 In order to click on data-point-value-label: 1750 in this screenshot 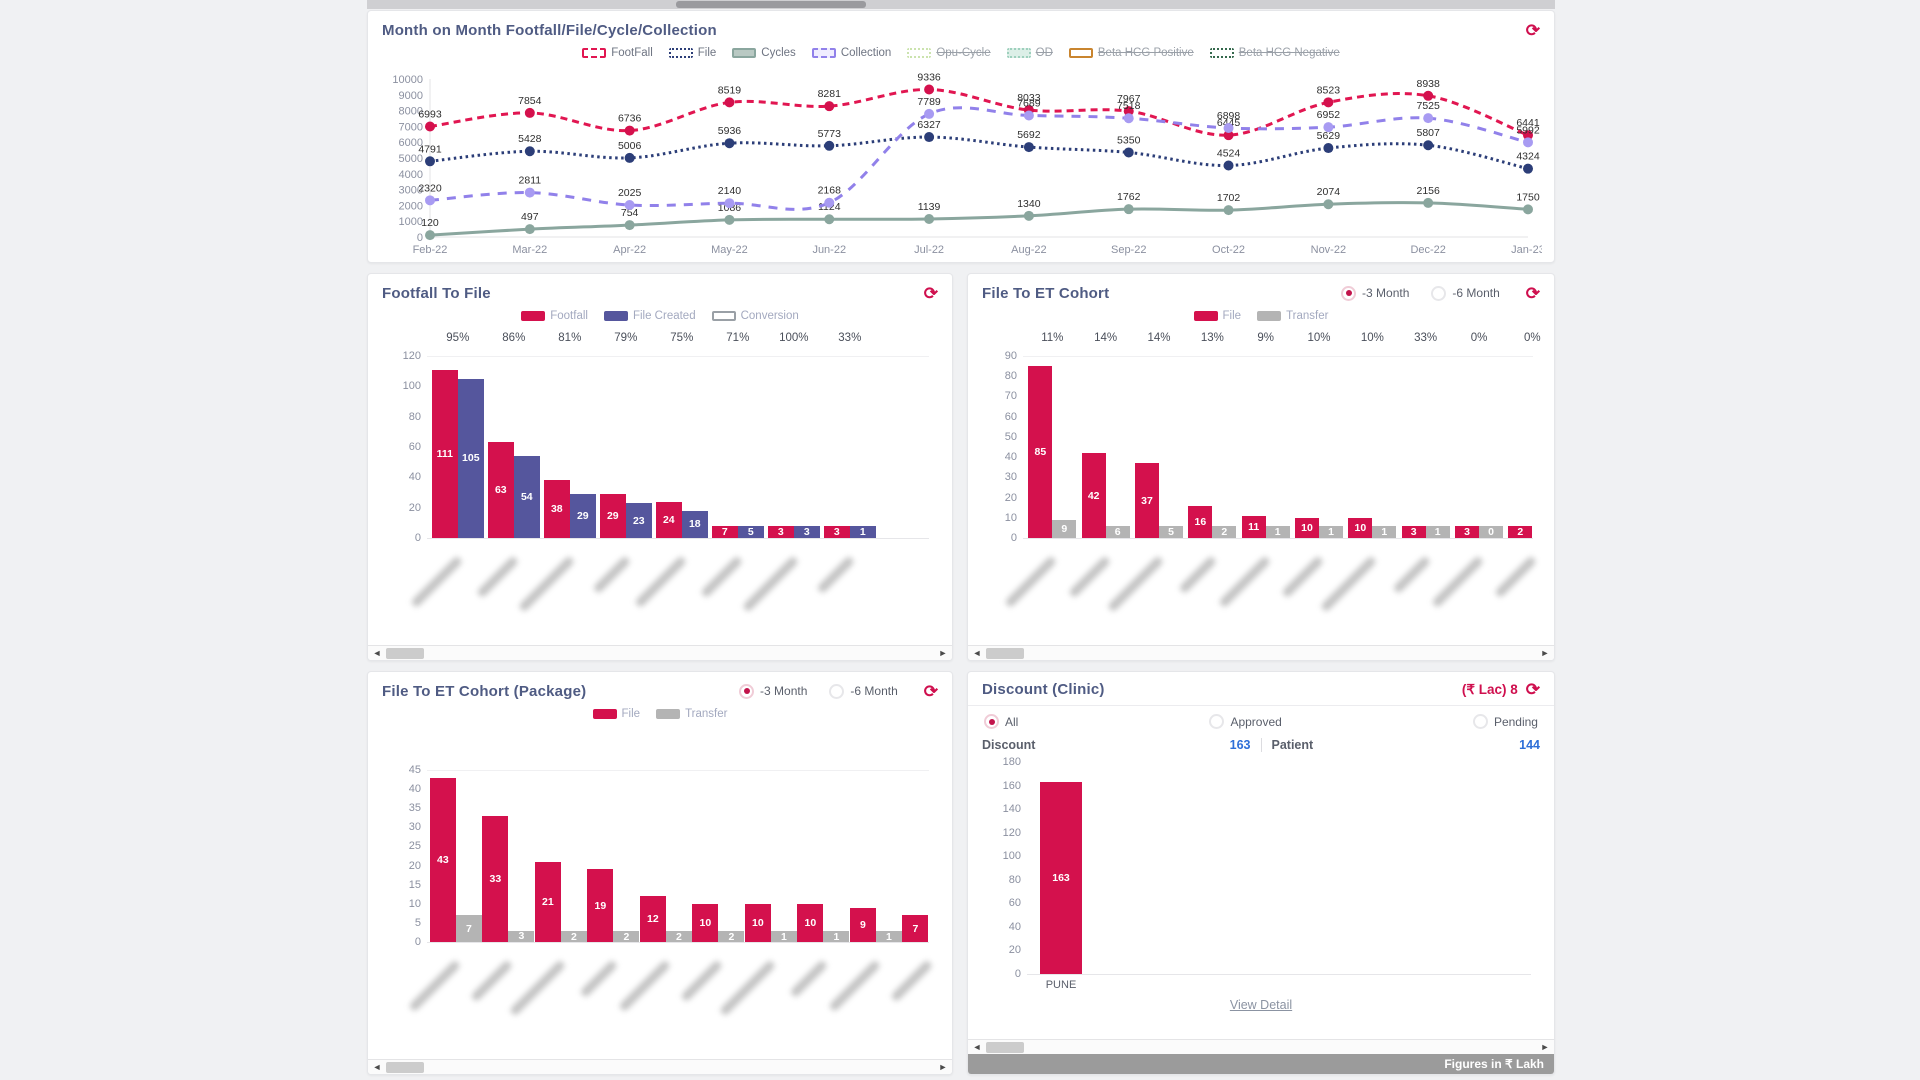, I will do `click(1528, 197)`.